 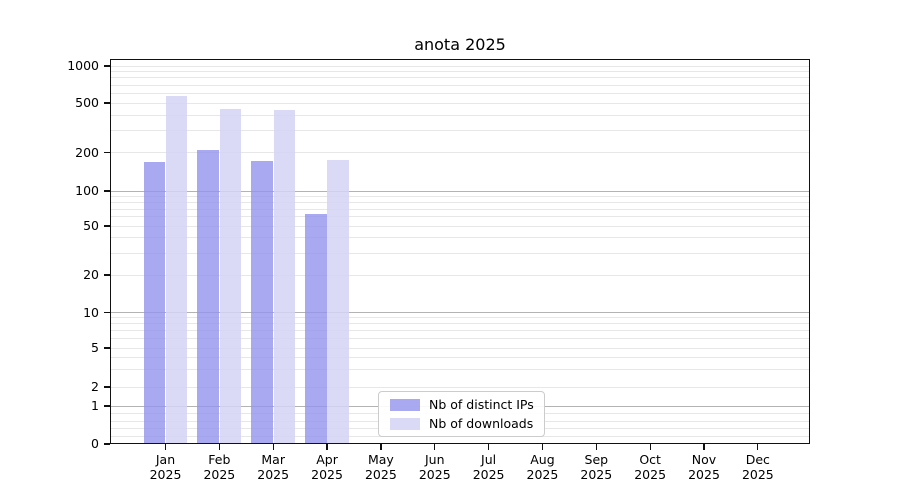 I want to click on y-tick-label: 100, so click(x=87, y=190).